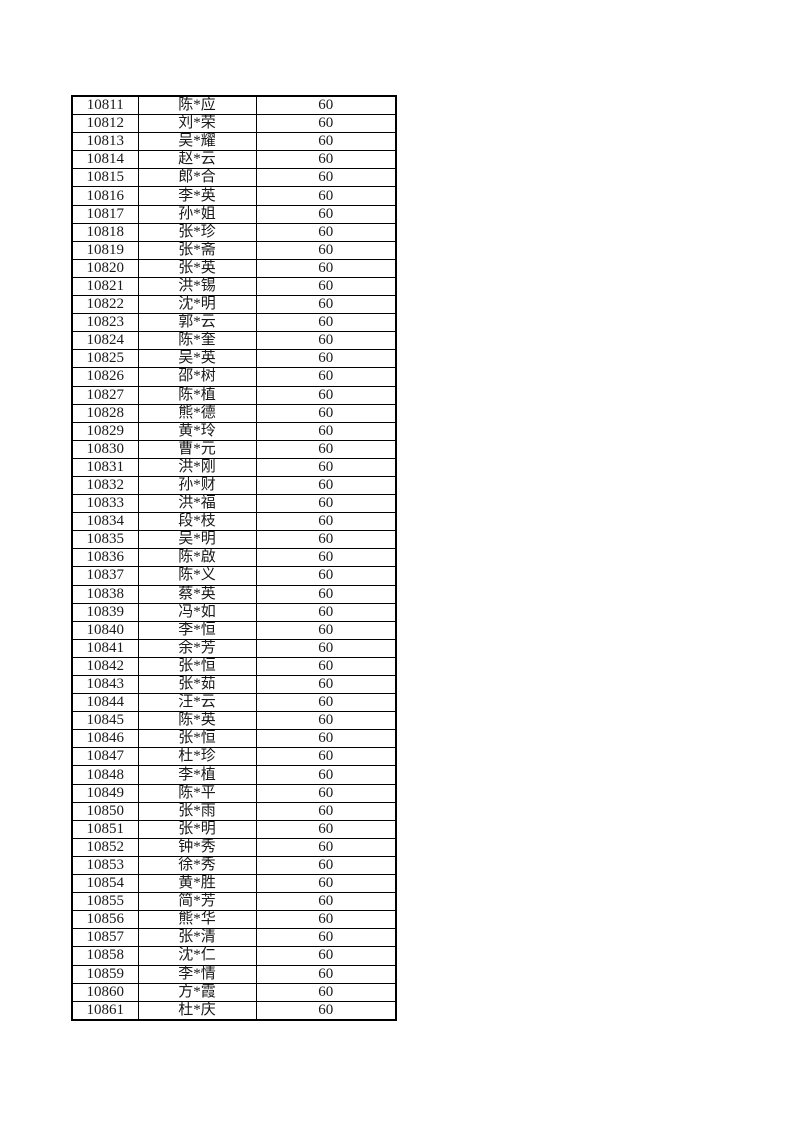 Image resolution: width=793 pixels, height=1122 pixels. What do you see at coordinates (105, 630) in the screenshot?
I see `cell-id: 10840` at bounding box center [105, 630].